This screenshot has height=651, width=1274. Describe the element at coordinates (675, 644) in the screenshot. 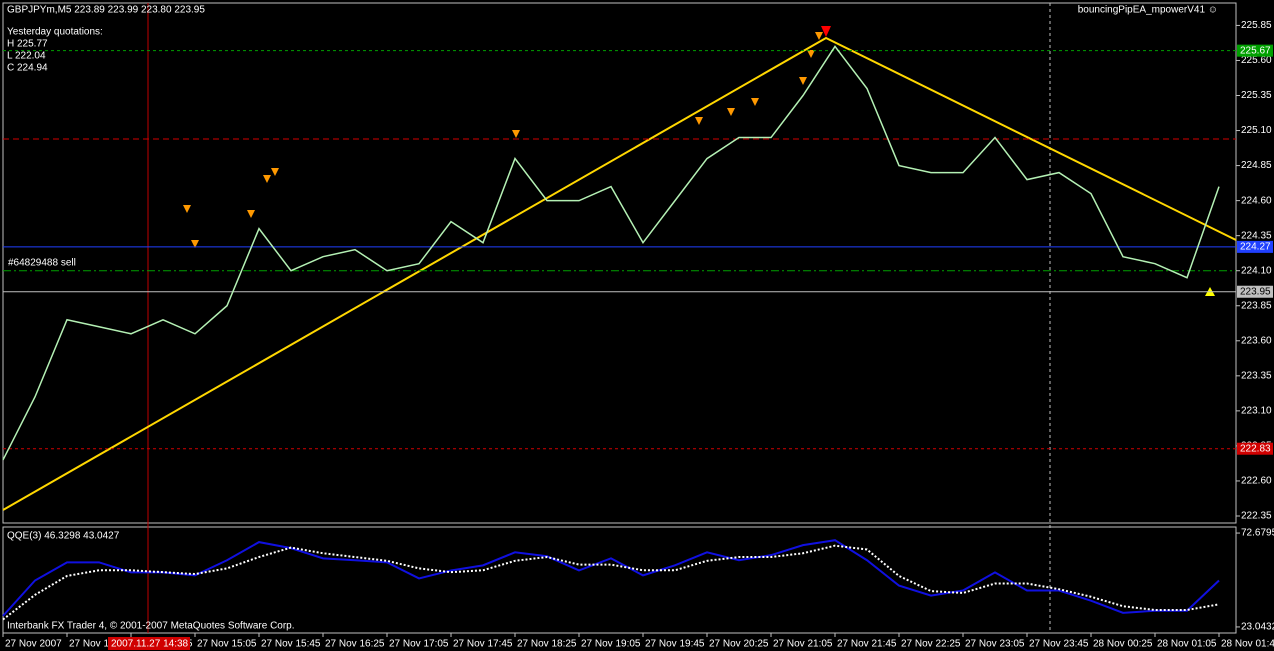

I see `x-tick-label: 27 Nov 19:45` at that location.